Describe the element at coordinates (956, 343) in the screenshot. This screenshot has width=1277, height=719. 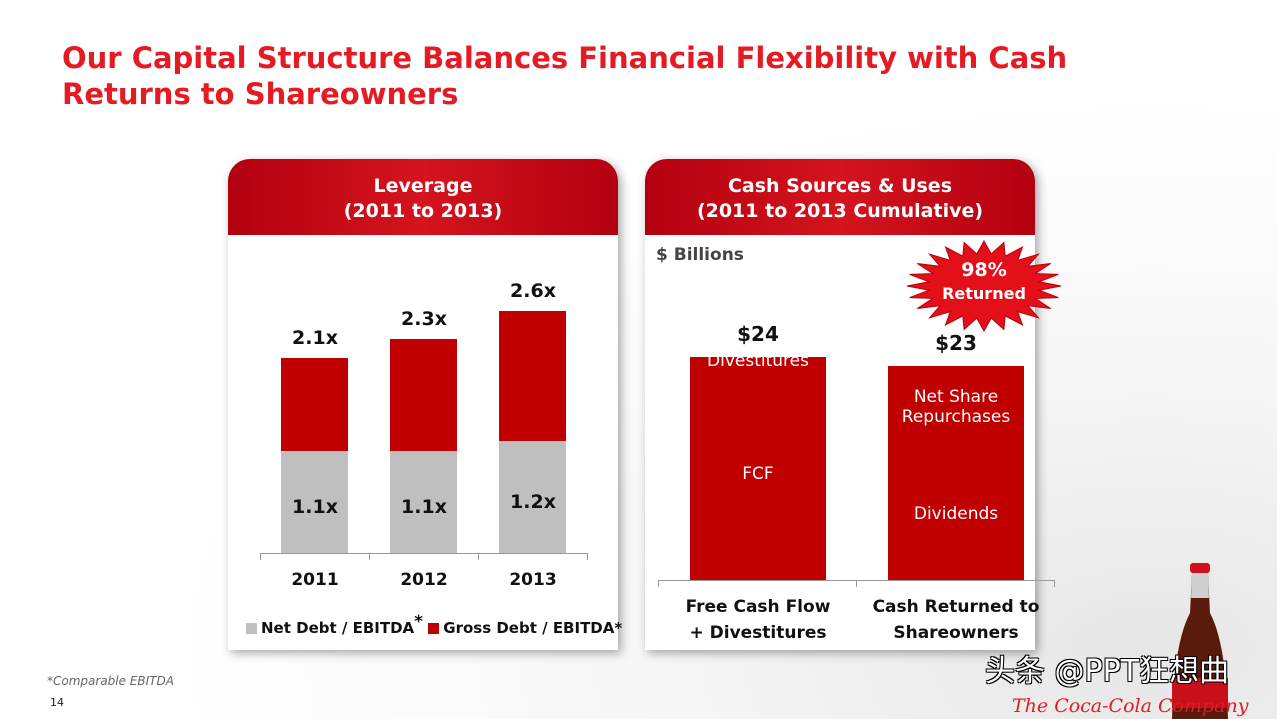
I see `total-label: $23` at that location.